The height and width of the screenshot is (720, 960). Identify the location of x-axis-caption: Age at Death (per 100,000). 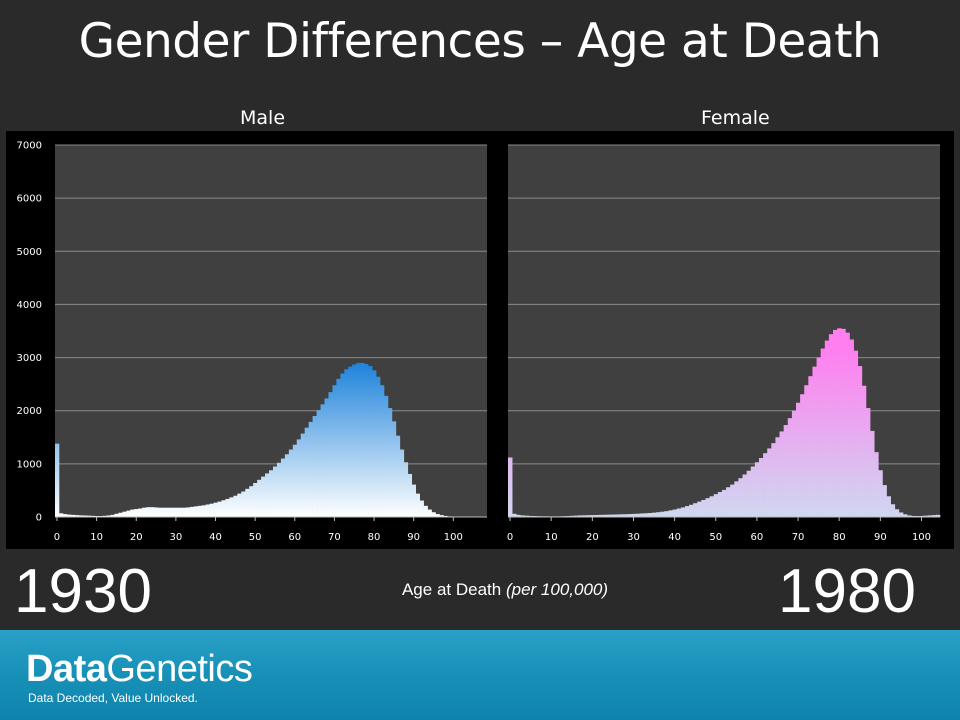
(505, 590).